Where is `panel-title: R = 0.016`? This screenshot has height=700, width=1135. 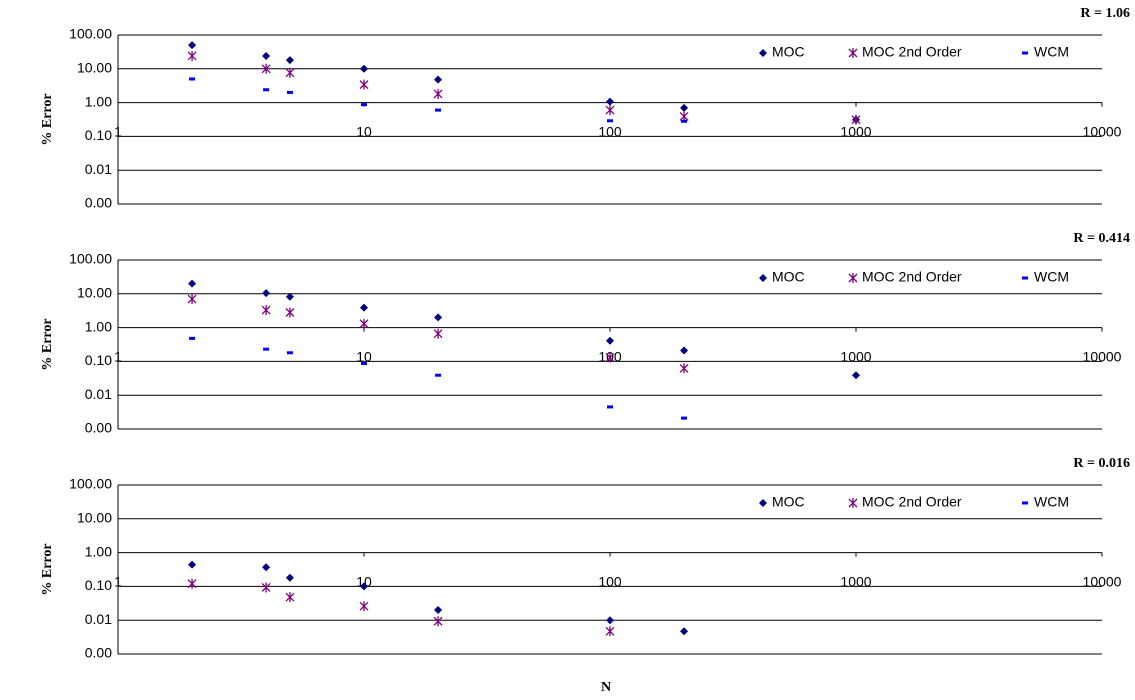 panel-title: R = 0.016 is located at coordinates (1101, 463).